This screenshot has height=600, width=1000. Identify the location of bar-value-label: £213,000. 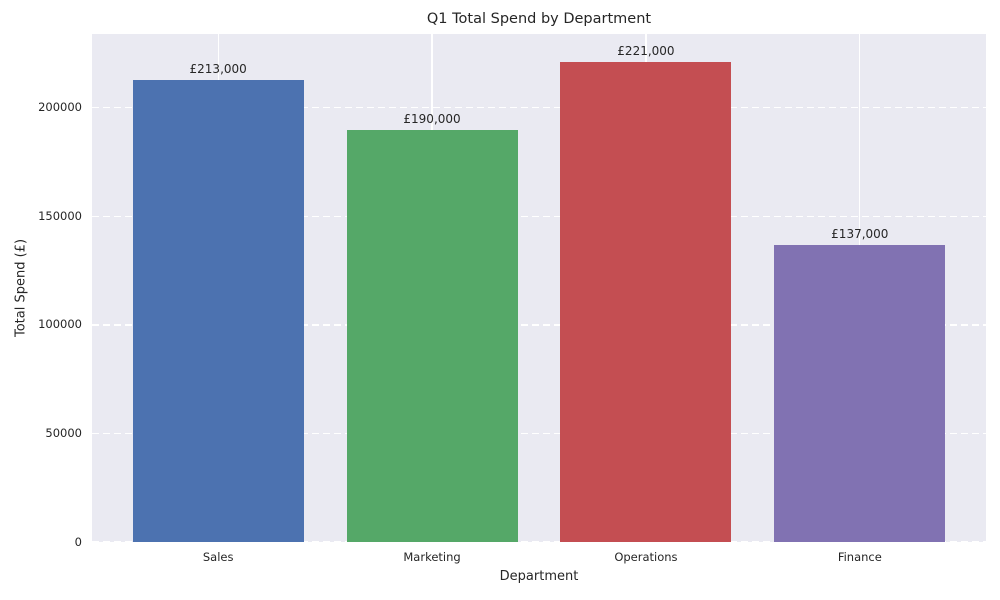
(218, 68).